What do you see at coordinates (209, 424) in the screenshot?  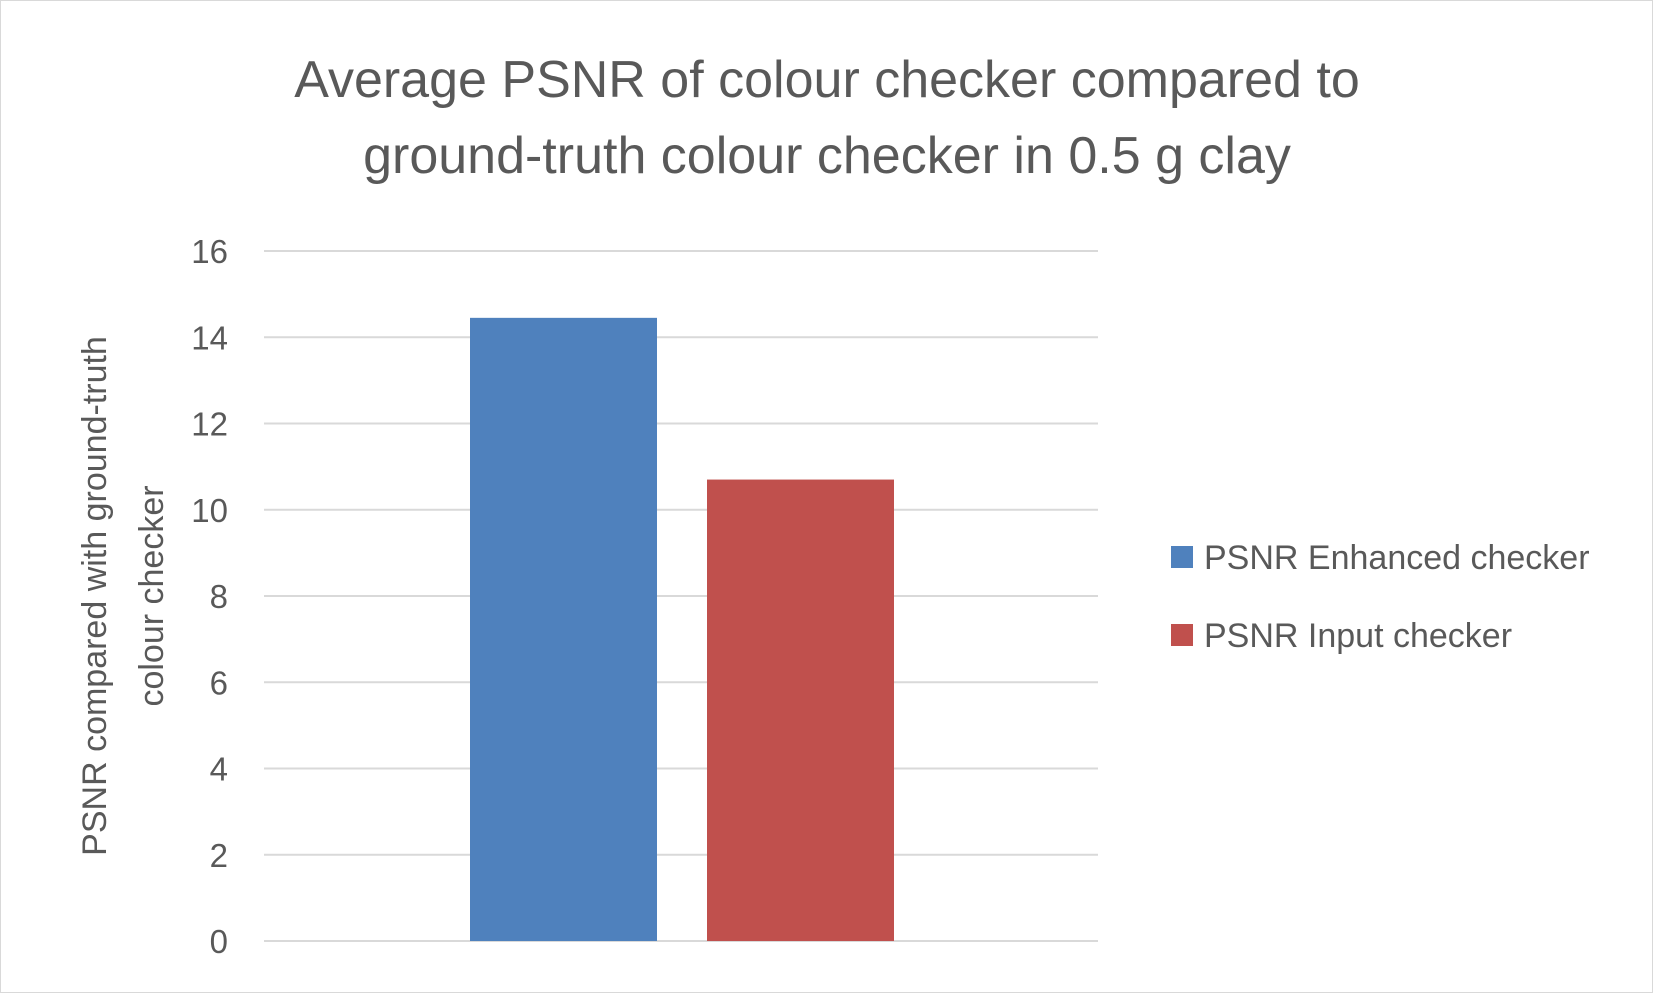 I see `y-tick-label: 12` at bounding box center [209, 424].